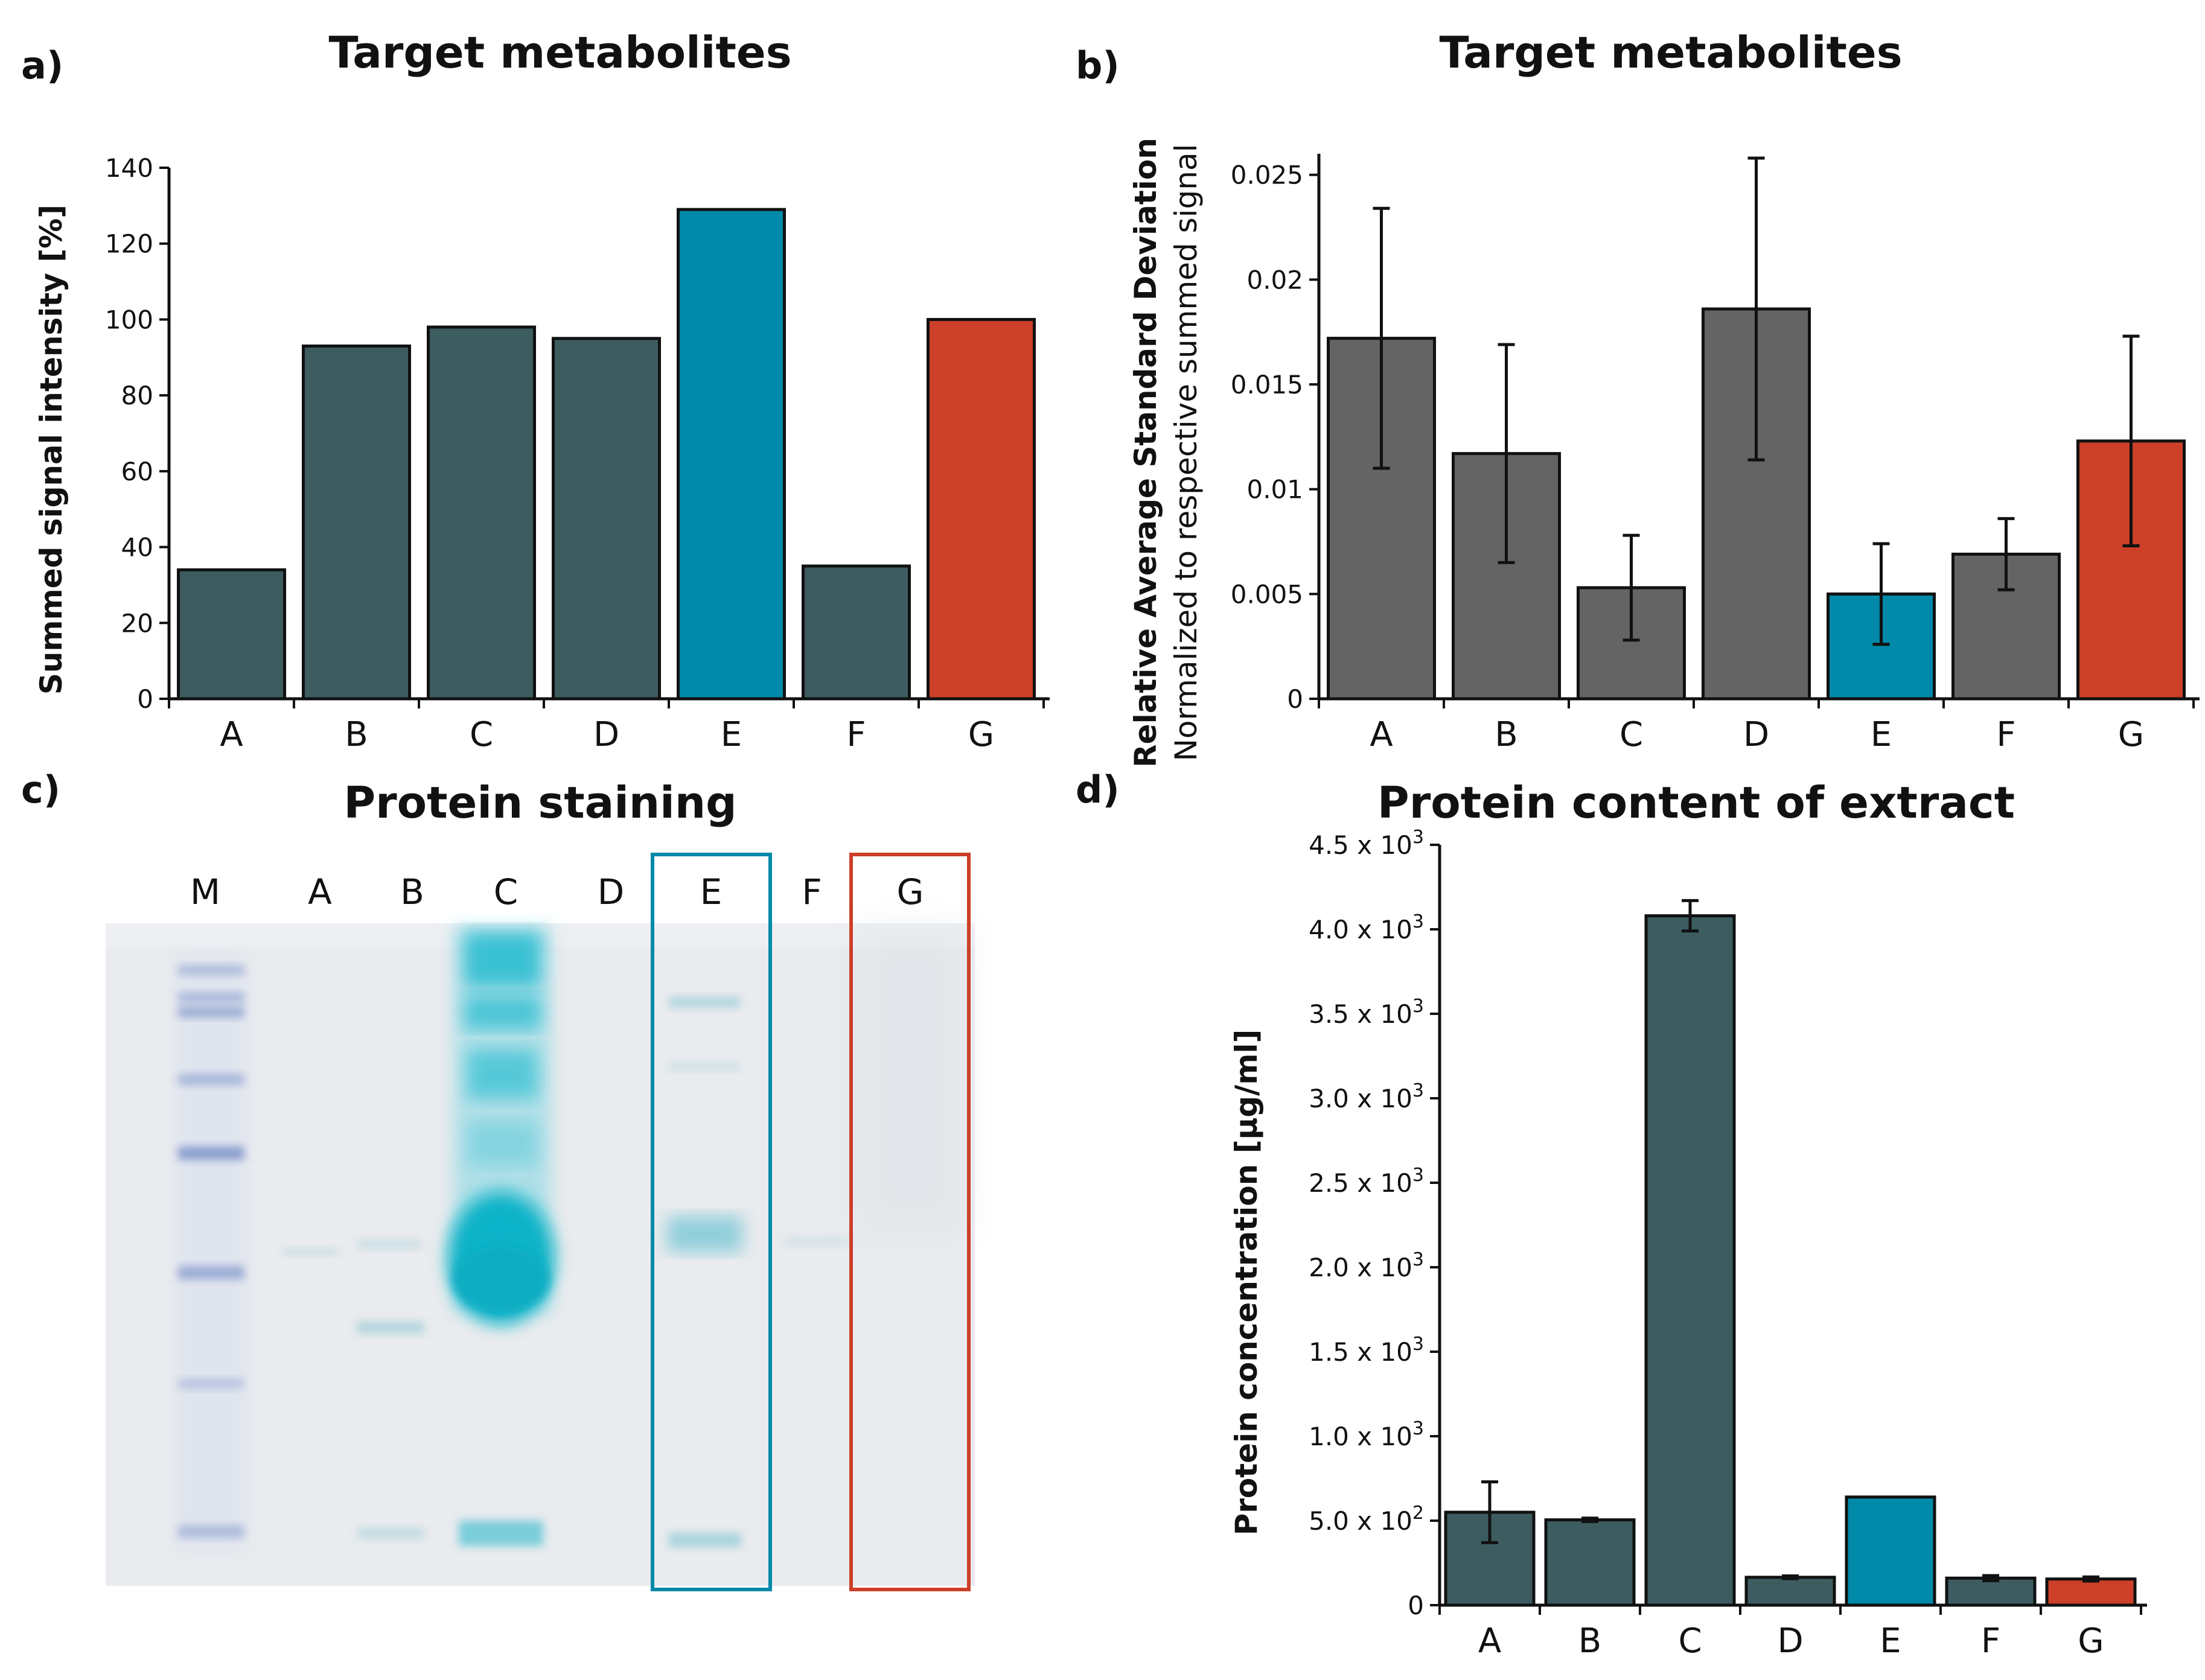 The image size is (2205, 1680). What do you see at coordinates (1696, 802) in the screenshot?
I see `panel-d-title: Protein content of extract` at bounding box center [1696, 802].